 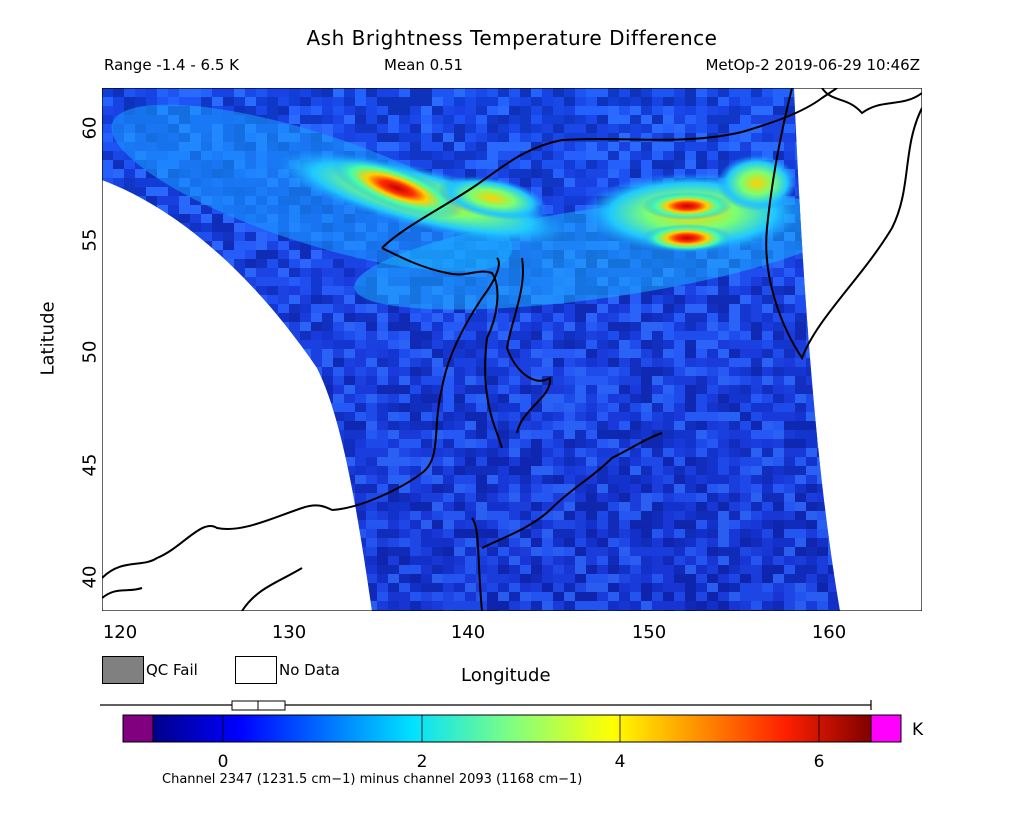 What do you see at coordinates (812, 65) in the screenshot?
I see `satellite-time-text: MetOp-2 2019-06-29 10:46Z` at bounding box center [812, 65].